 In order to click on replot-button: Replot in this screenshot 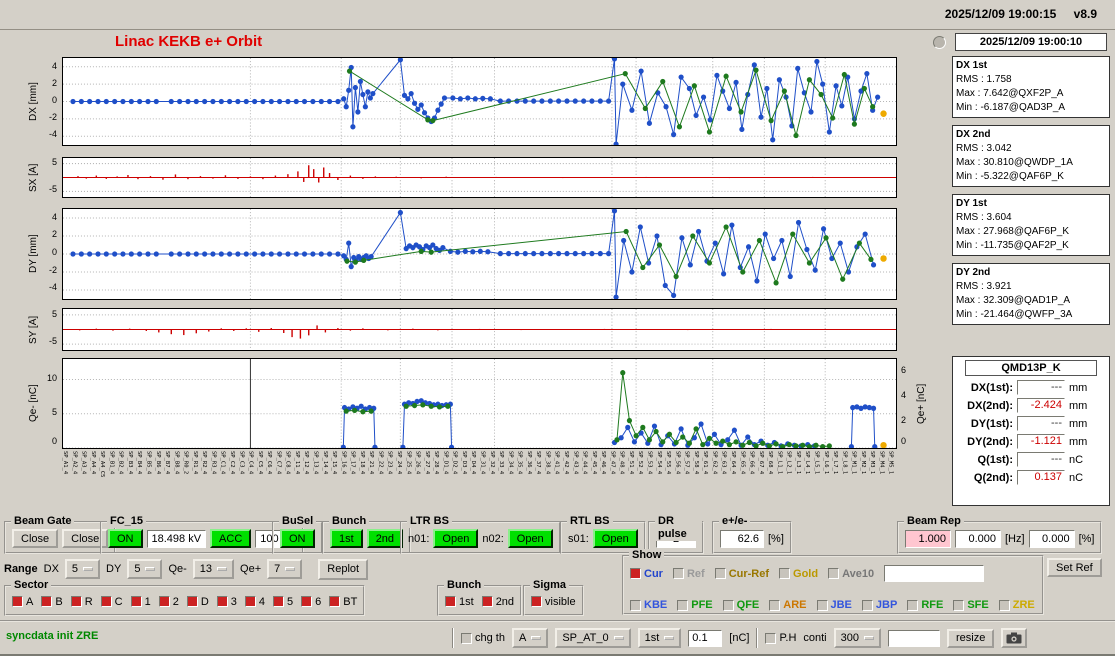, I will do `click(343, 569)`.